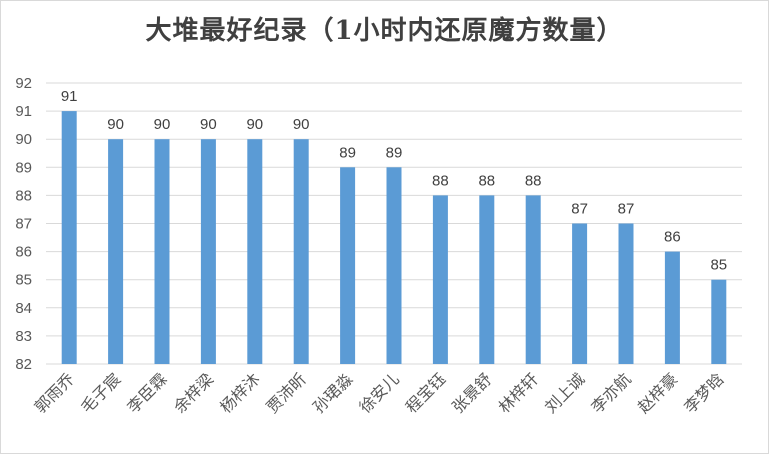 The image size is (769, 454). What do you see at coordinates (146, 392) in the screenshot?
I see `category-label: 李臣霖` at bounding box center [146, 392].